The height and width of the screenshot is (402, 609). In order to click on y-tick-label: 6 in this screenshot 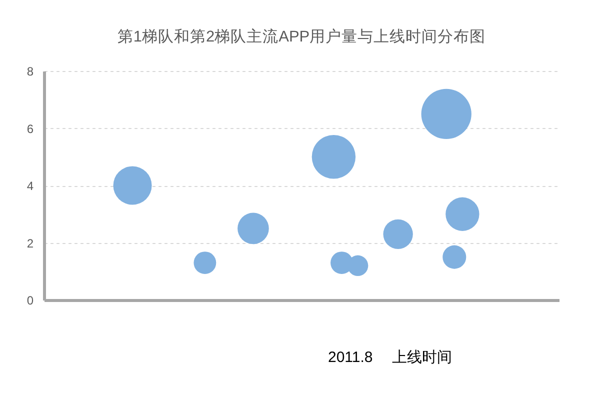, I will do `click(30, 129)`.